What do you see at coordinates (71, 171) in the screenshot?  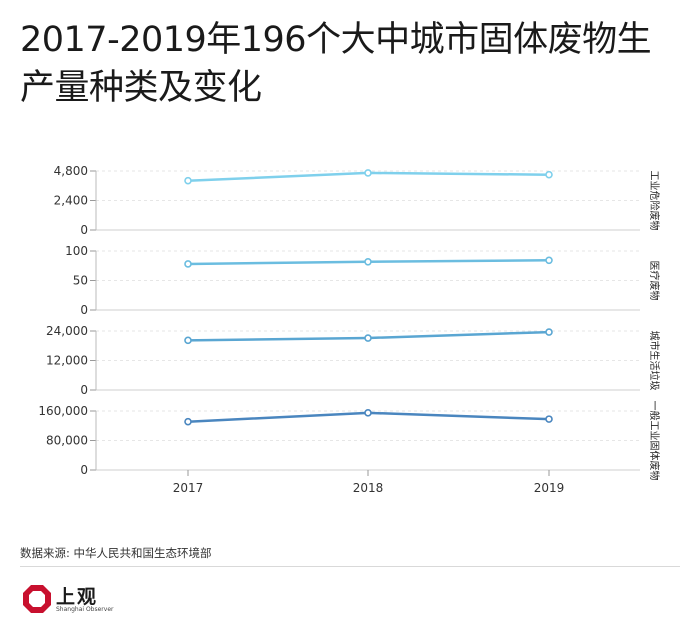 I see `y-tick-label: 4,800` at bounding box center [71, 171].